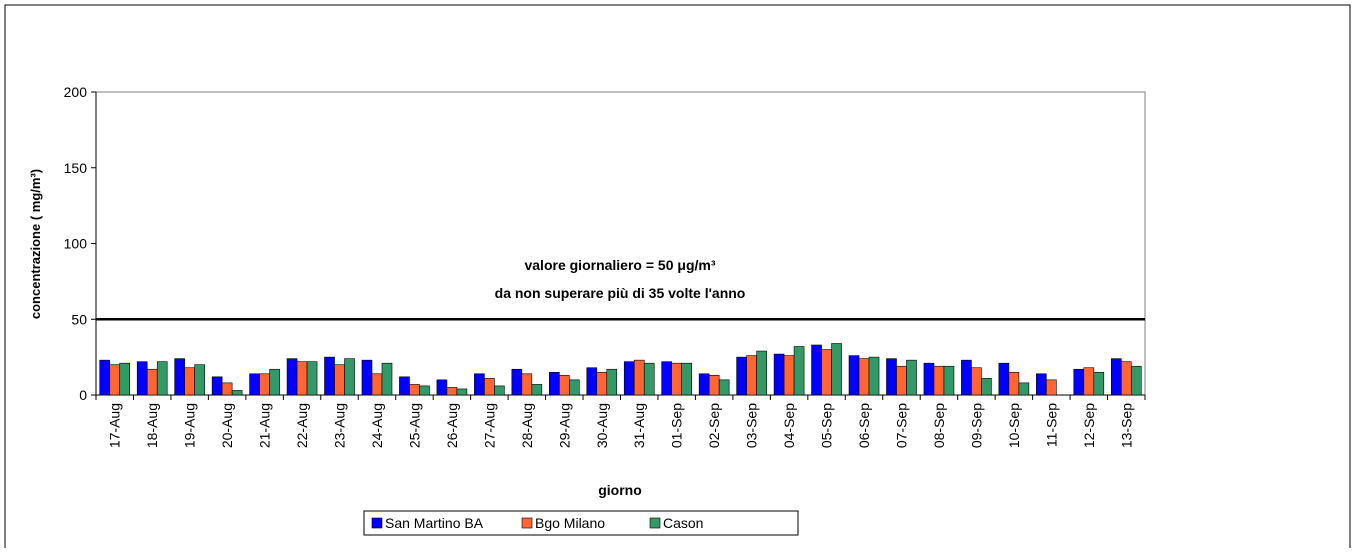 Image resolution: width=1356 pixels, height=553 pixels. What do you see at coordinates (83, 395) in the screenshot?
I see `y-tick-label: 0` at bounding box center [83, 395].